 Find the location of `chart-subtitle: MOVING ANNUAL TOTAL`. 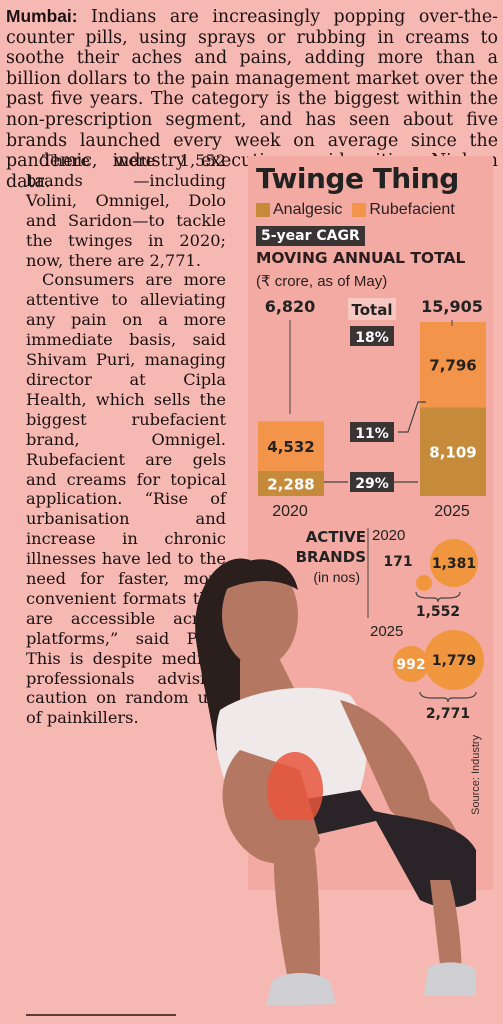

chart-subtitle: MOVING ANNUAL TOTAL is located at coordinates (361, 258).